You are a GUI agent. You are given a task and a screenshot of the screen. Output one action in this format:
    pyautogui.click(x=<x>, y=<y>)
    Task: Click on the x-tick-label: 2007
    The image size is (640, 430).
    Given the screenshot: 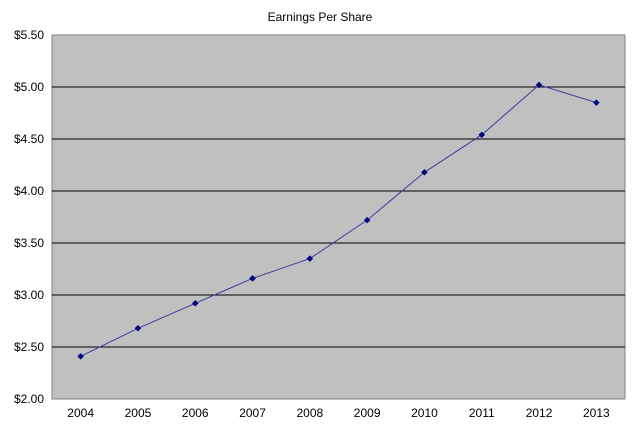 What is the action you would take?
    pyautogui.click(x=252, y=413)
    